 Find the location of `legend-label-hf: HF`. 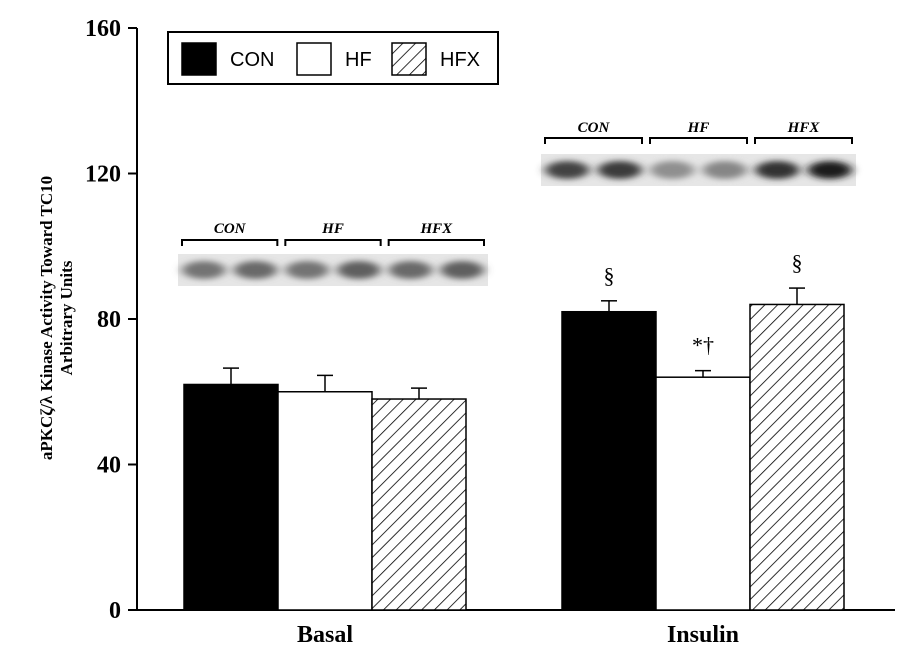

legend-label-hf: HF is located at coordinates (358, 60).